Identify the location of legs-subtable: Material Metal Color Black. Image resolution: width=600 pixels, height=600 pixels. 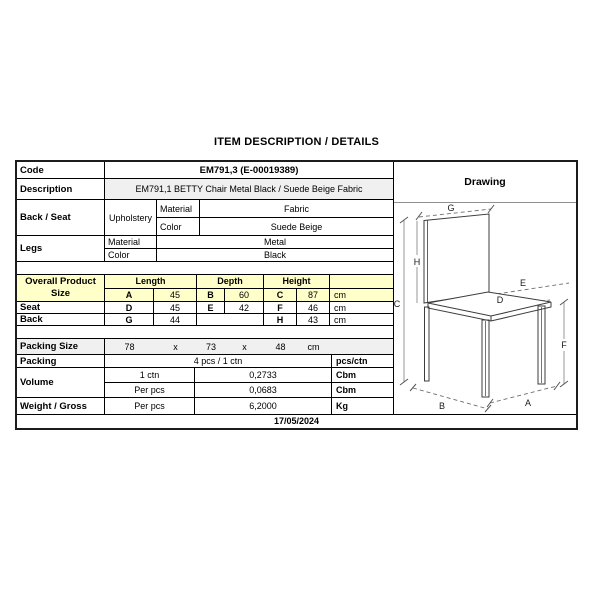
(249, 248).